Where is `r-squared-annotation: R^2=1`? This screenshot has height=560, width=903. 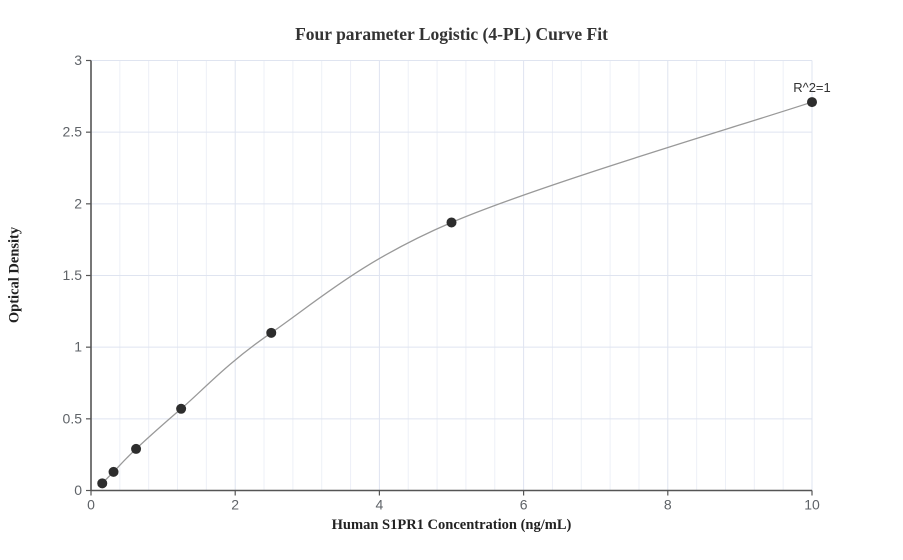
r-squared-annotation: R^2=1 is located at coordinates (812, 87).